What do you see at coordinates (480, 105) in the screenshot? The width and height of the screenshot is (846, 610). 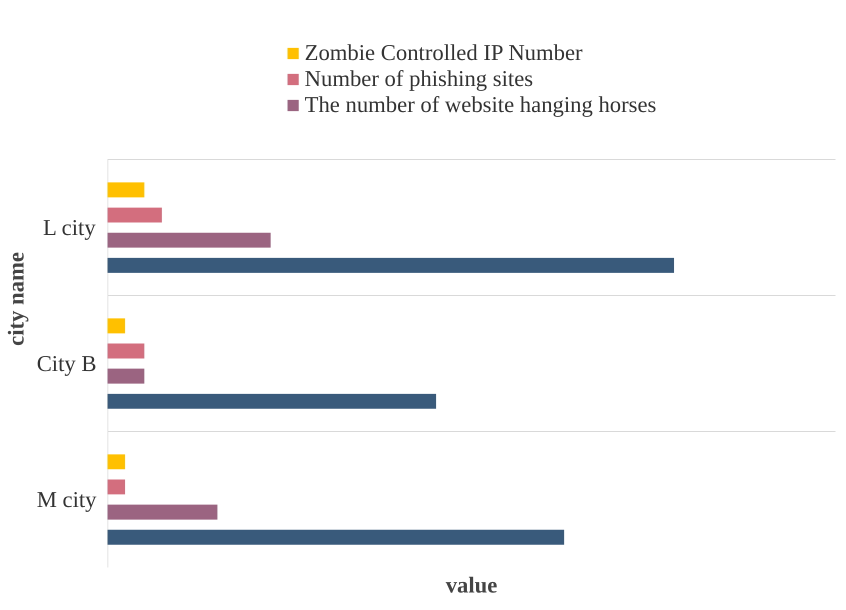 I see `legend-label: The number of website hanging horses` at bounding box center [480, 105].